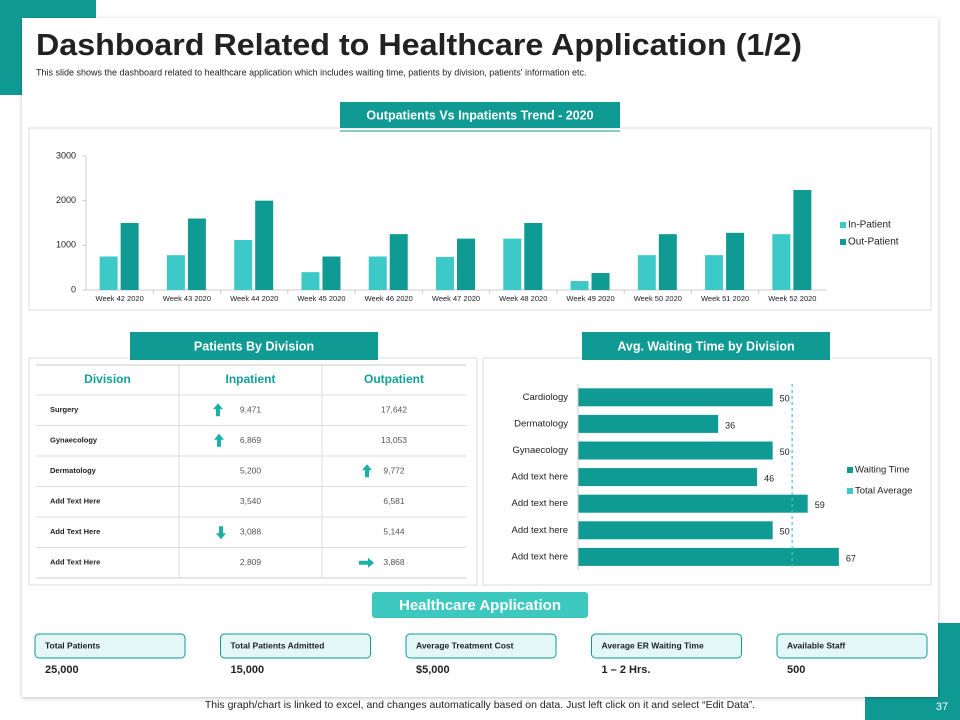 This screenshot has height=720, width=960. Describe the element at coordinates (882, 470) in the screenshot. I see `legend-label: Waiting Time` at that location.